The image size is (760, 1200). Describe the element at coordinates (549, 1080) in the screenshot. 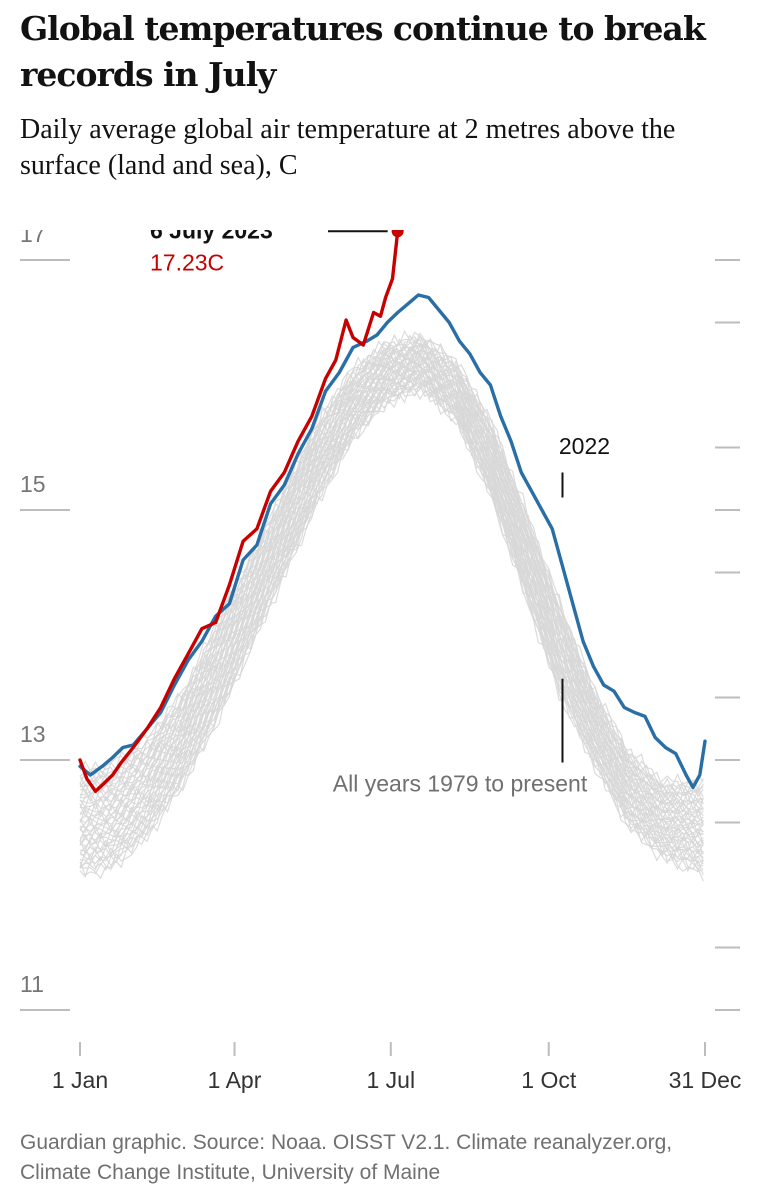

I see `x-tick-label: 1 Oct` at that location.